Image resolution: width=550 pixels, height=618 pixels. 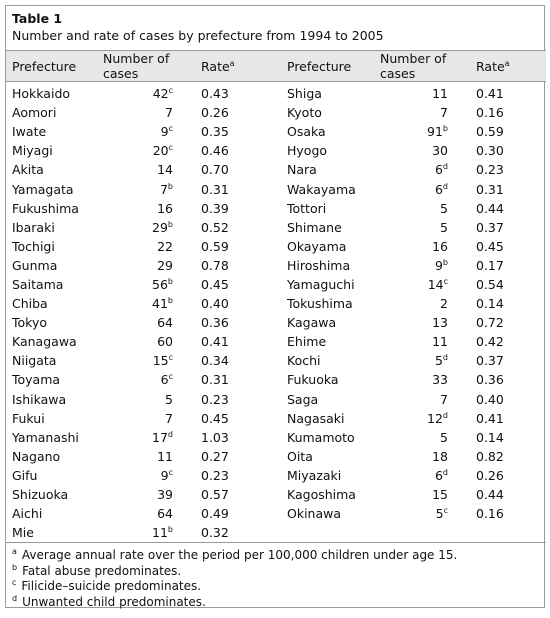 What do you see at coordinates (422, 131) in the screenshot?
I see `cases-cell-right: 91b` at bounding box center [422, 131].